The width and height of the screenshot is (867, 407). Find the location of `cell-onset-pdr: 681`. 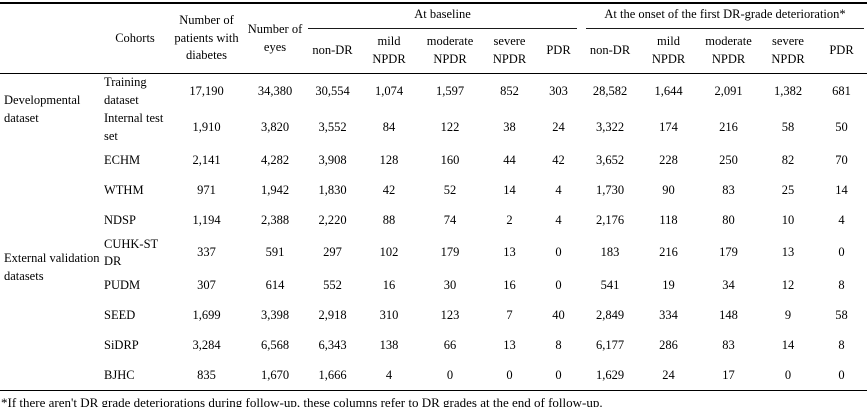

cell-onset-pdr: 681 is located at coordinates (841, 91).